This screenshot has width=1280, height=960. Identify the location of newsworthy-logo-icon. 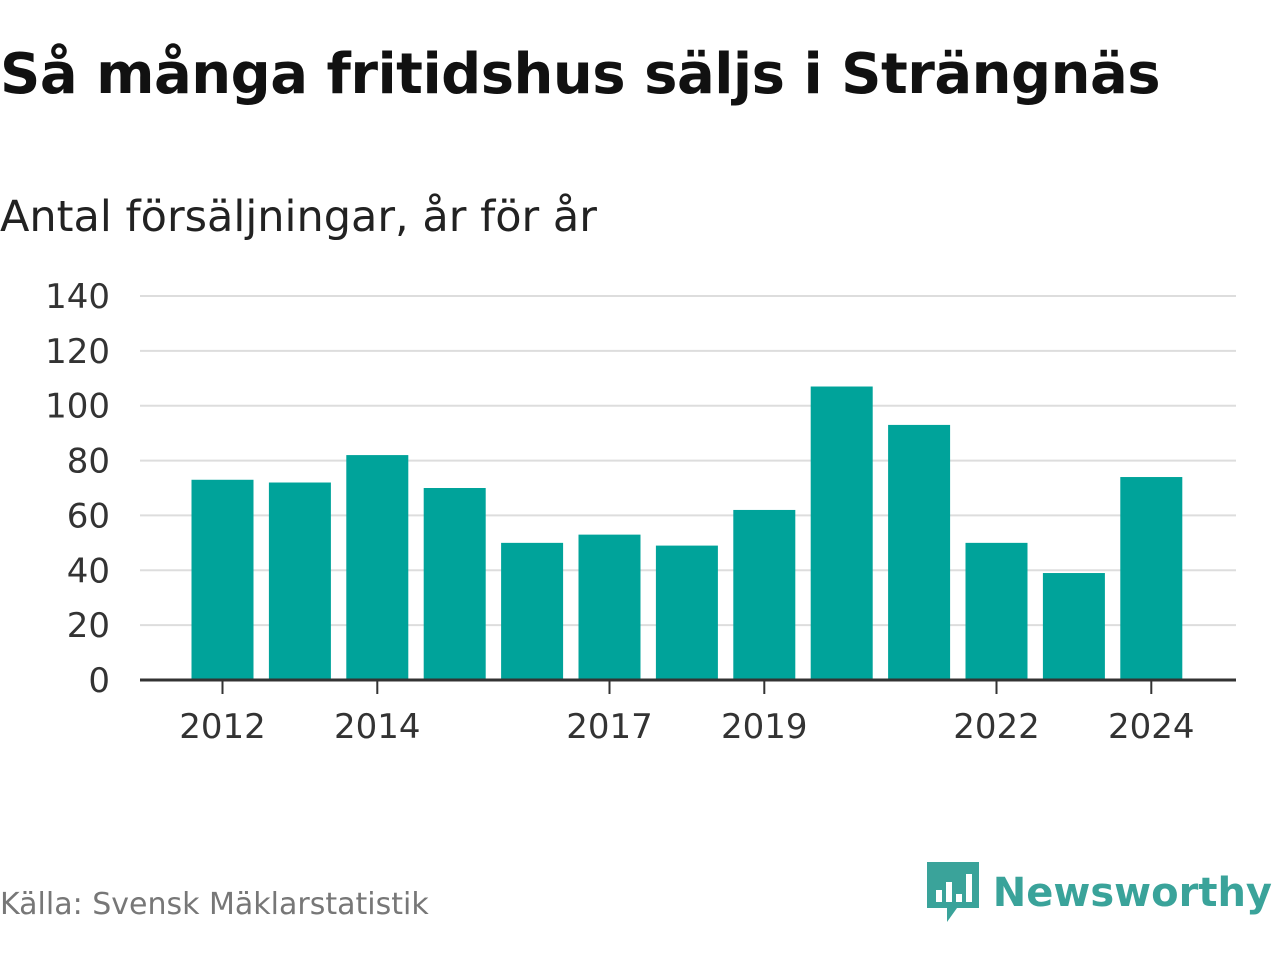
(952, 892).